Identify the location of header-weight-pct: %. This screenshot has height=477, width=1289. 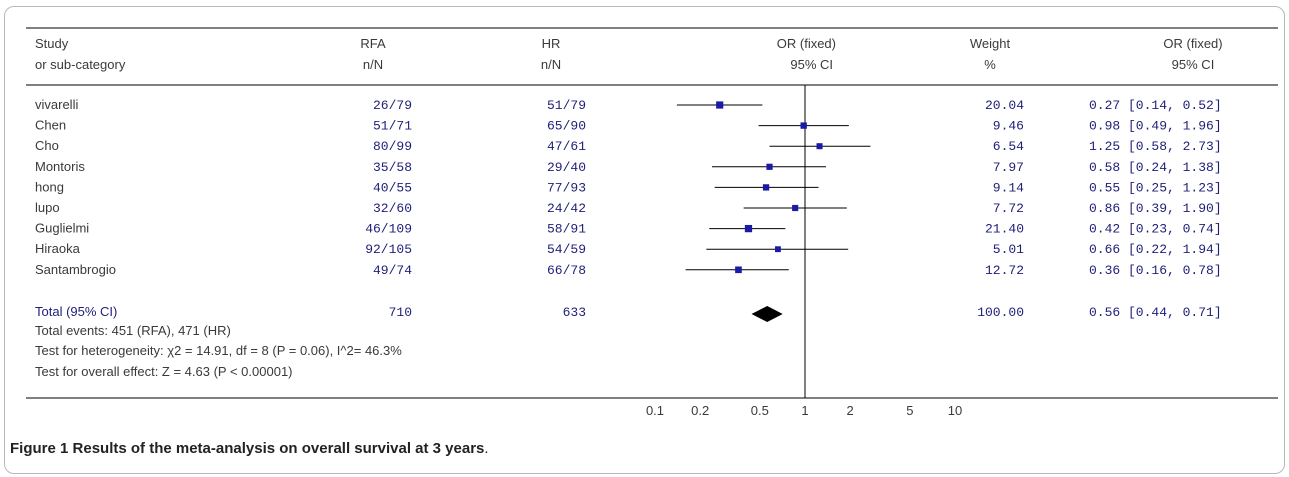
(990, 64).